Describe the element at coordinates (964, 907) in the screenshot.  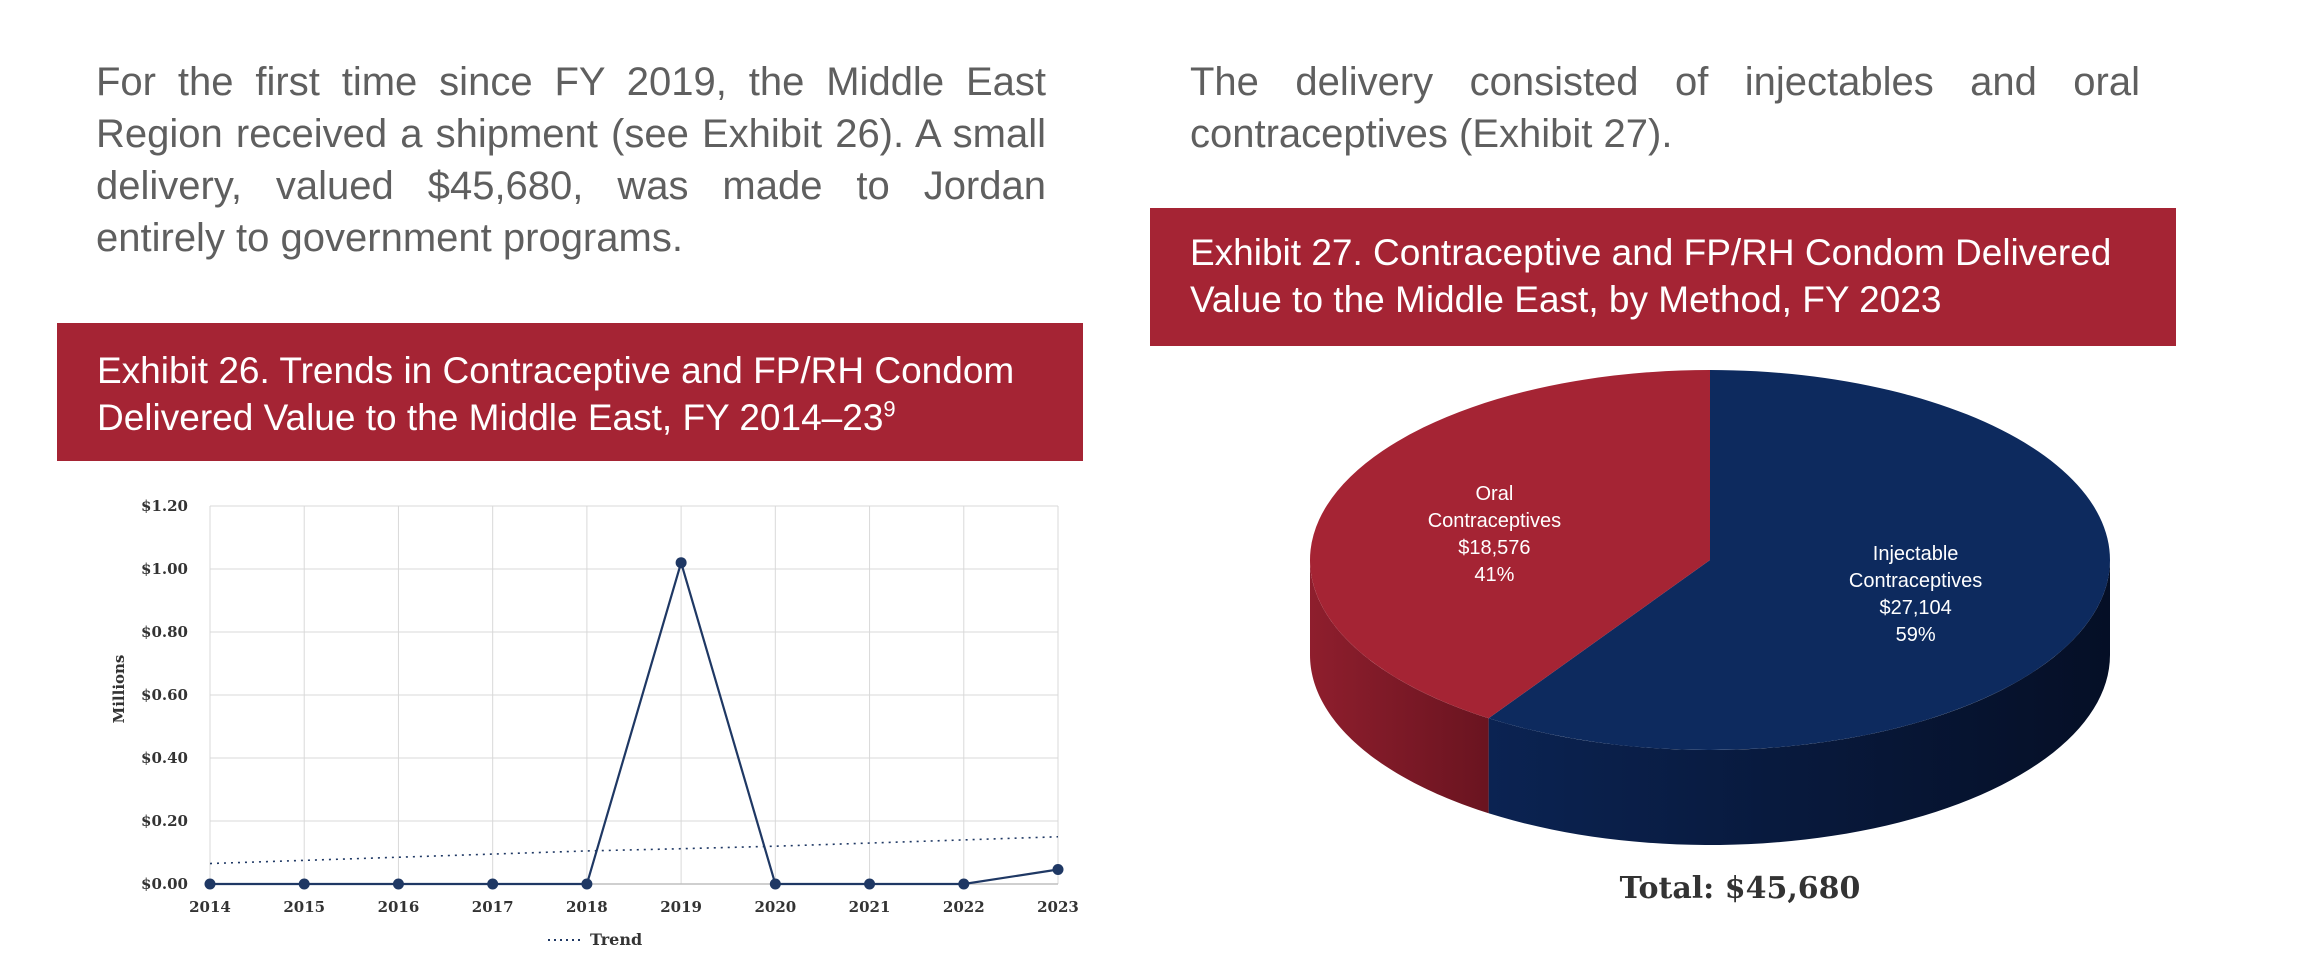
I see `x-tick-label: 2022` at that location.